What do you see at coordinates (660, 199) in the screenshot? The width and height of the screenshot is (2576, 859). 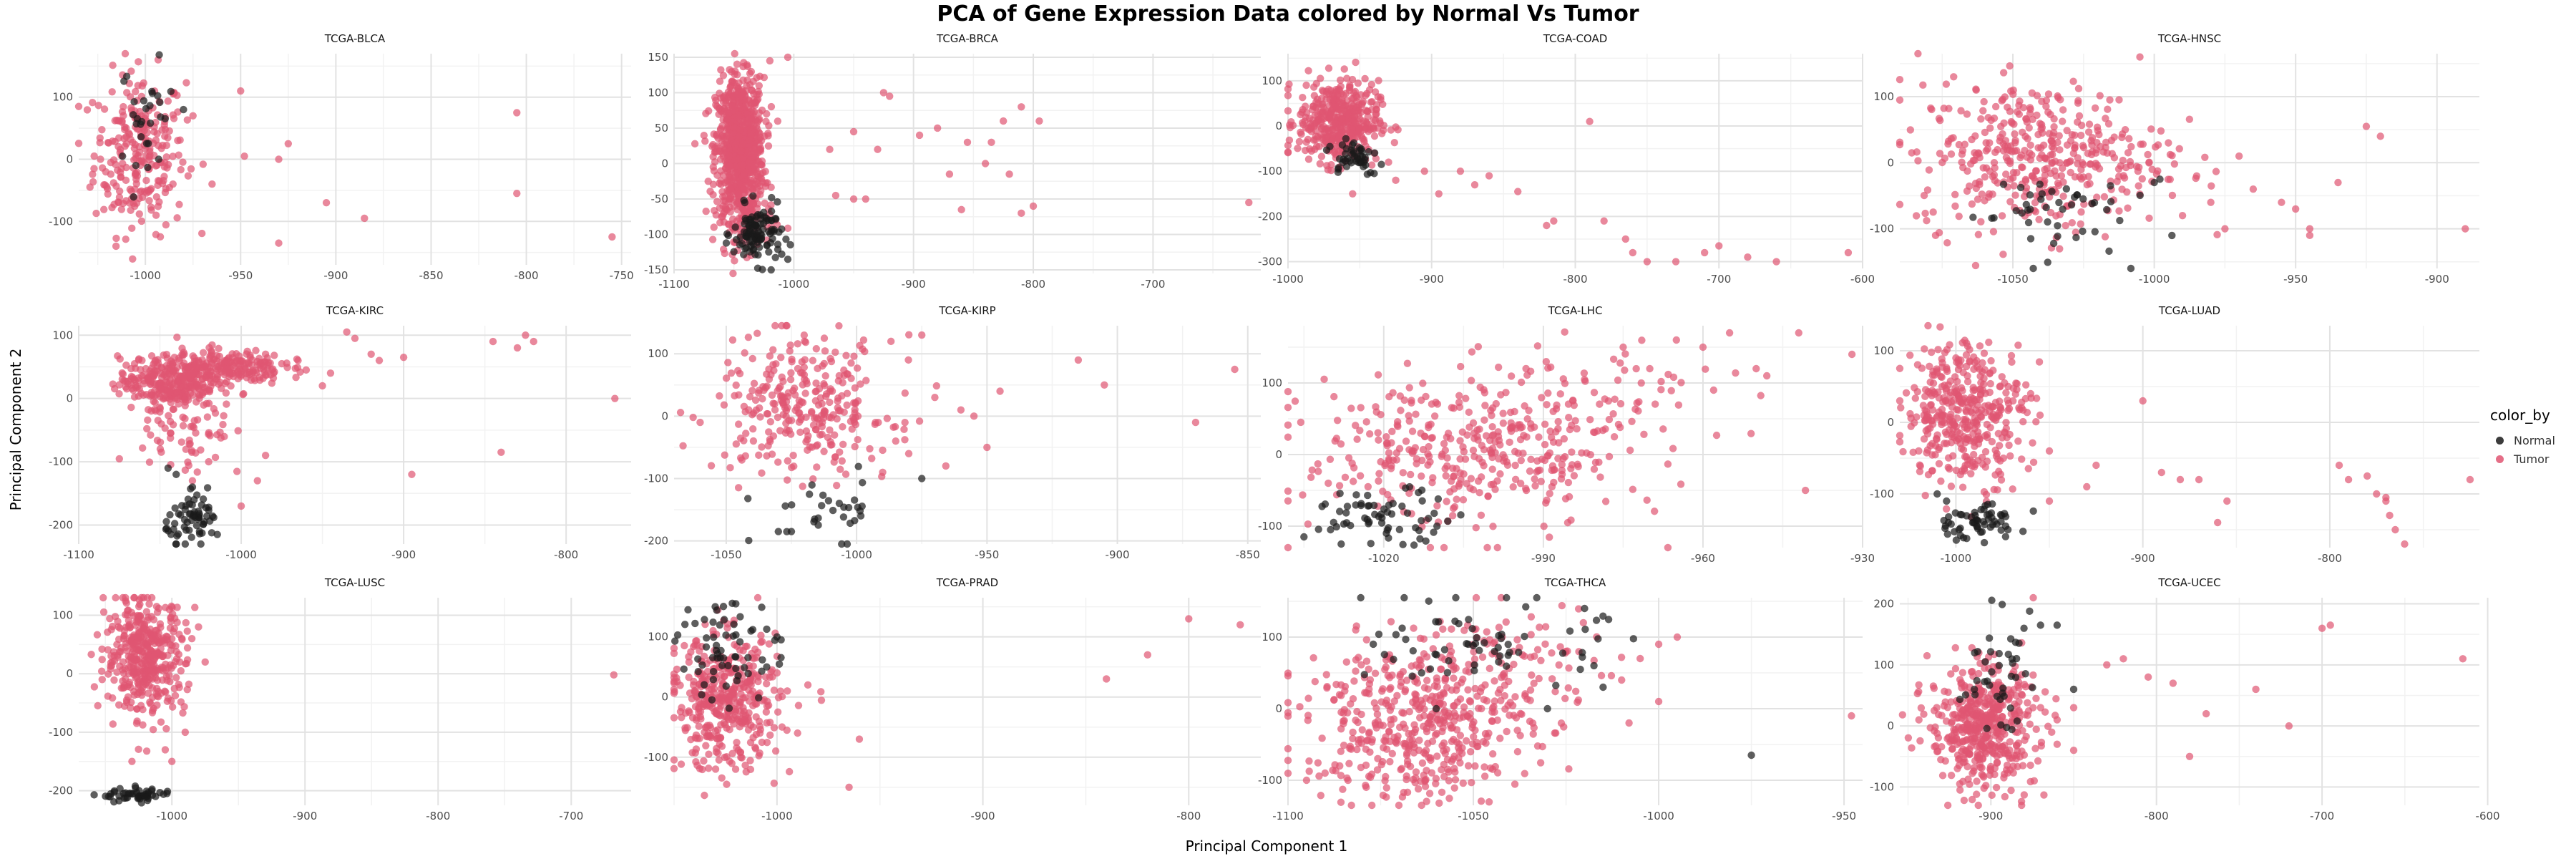 I see `y-tick-label: -50` at bounding box center [660, 199].